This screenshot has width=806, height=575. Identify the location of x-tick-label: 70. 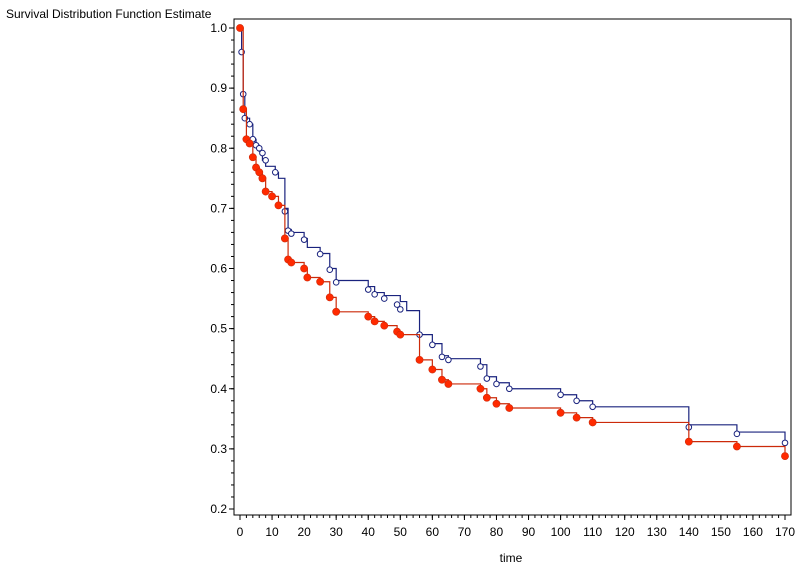
(465, 532).